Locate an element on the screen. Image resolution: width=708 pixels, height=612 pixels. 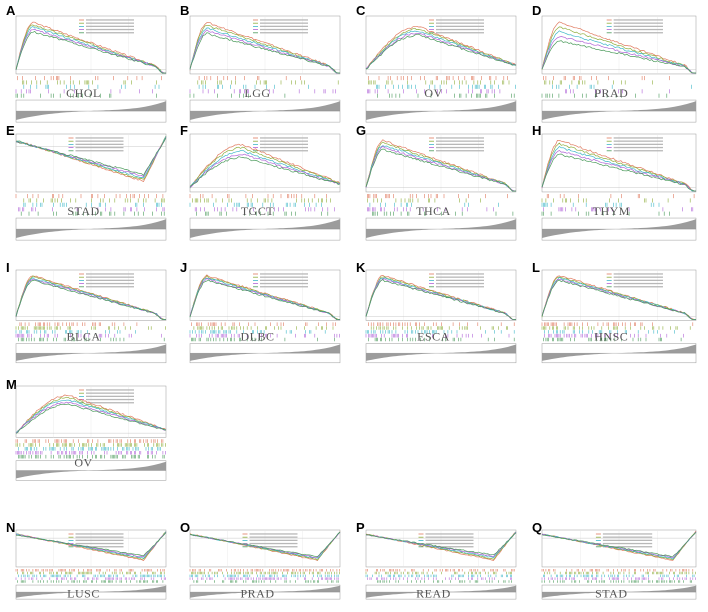
gsea-panel-c: C OV is located at coordinates (436, 63).